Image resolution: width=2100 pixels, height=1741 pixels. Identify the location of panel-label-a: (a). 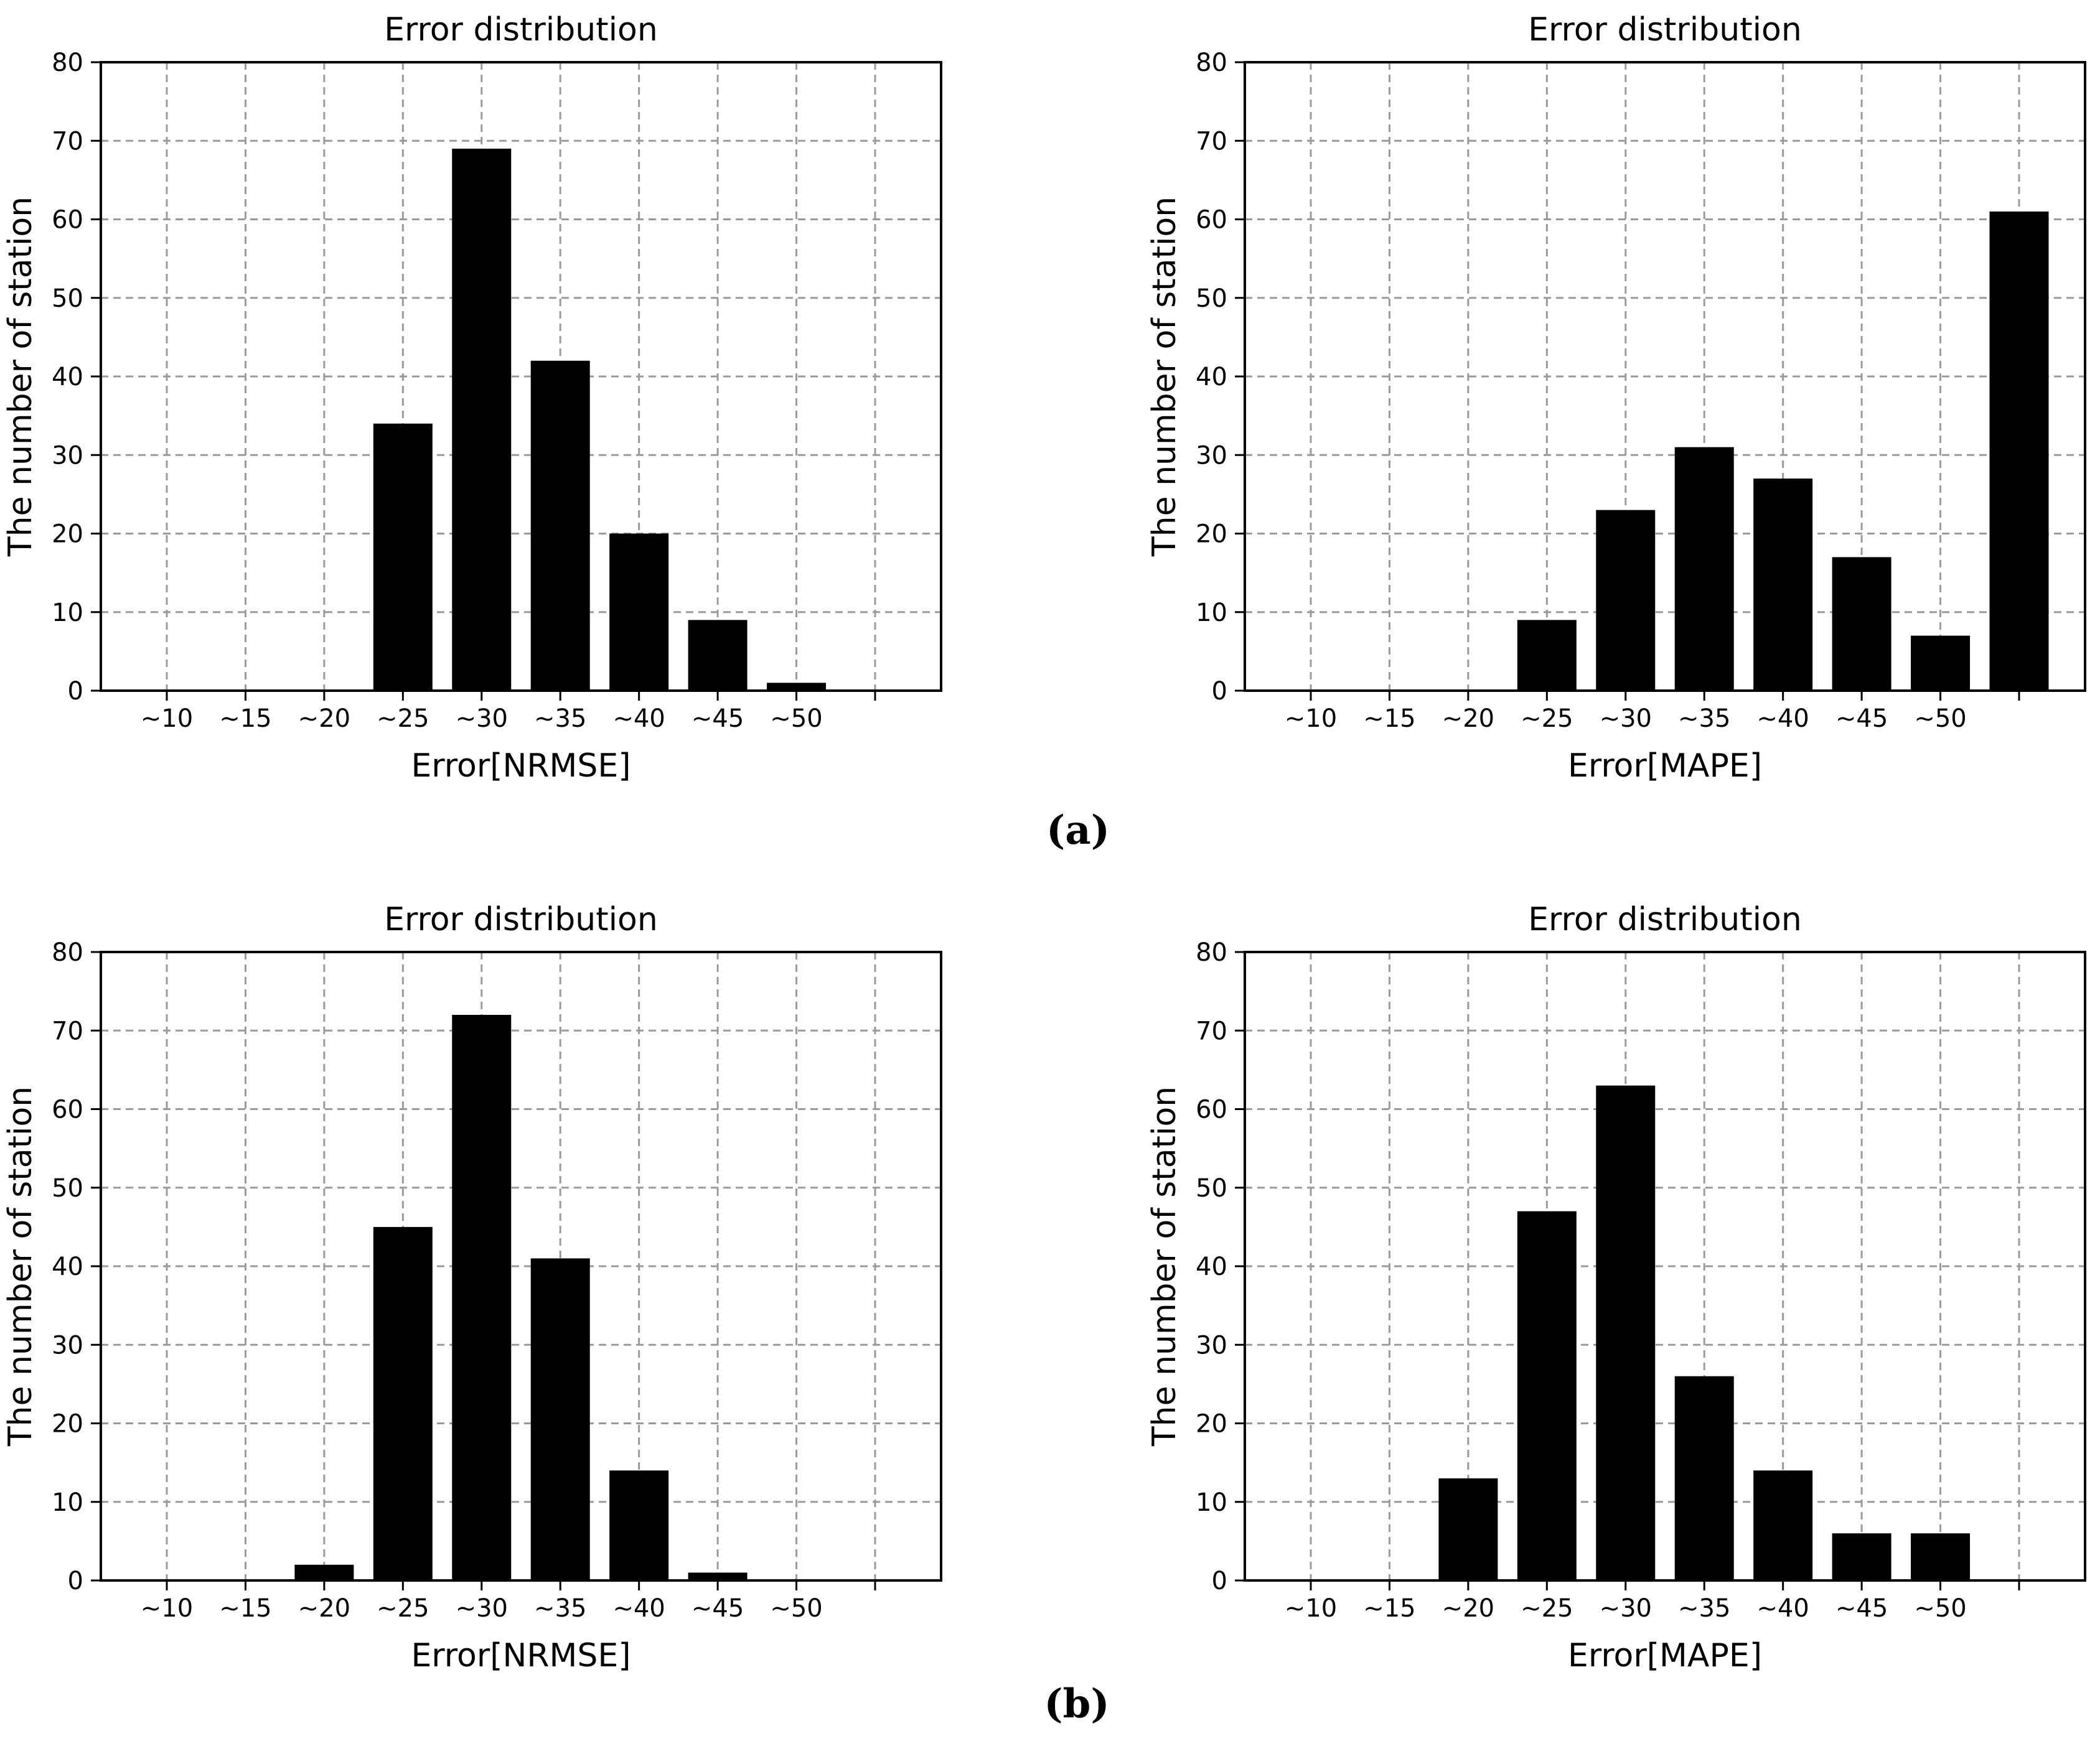
(1078, 831).